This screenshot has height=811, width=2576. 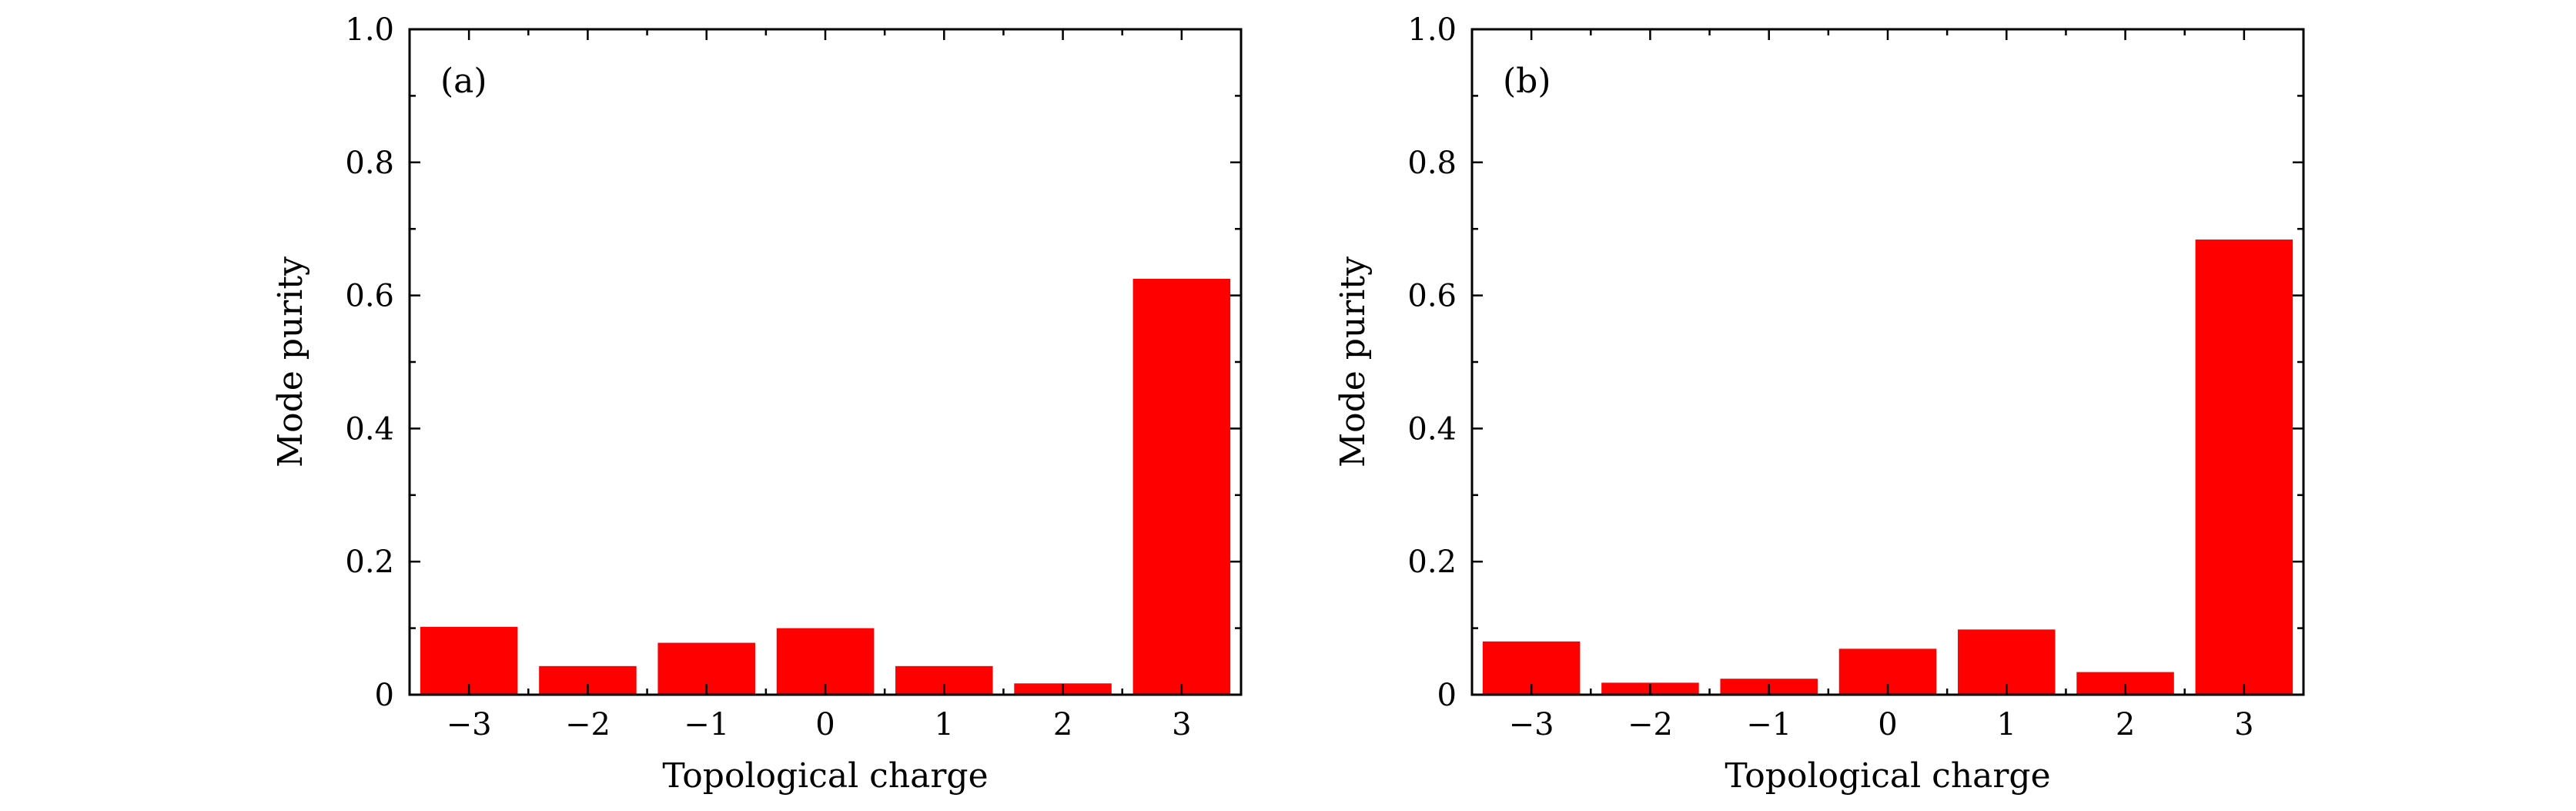 What do you see at coordinates (464, 81) in the screenshot?
I see `panel-label: (a)` at bounding box center [464, 81].